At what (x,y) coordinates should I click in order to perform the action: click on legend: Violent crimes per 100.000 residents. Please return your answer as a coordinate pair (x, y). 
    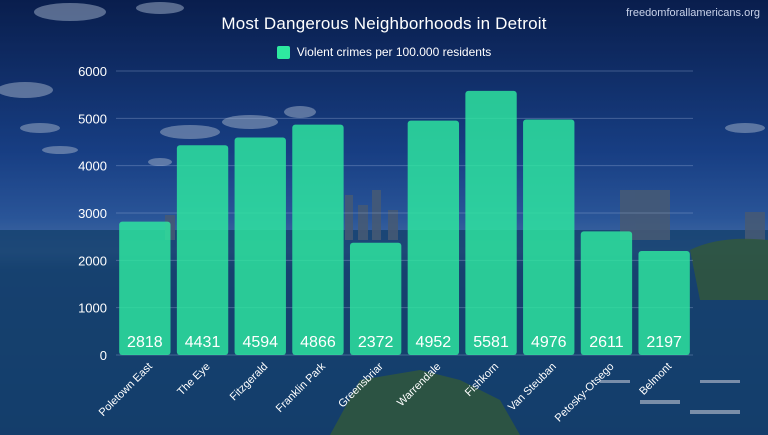
    Looking at the image, I should click on (384, 52).